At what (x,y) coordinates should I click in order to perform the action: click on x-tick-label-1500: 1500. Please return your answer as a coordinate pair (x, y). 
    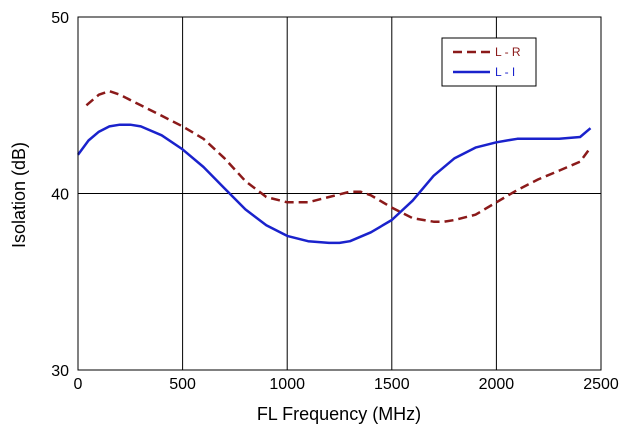
    Looking at the image, I should click on (392, 384).